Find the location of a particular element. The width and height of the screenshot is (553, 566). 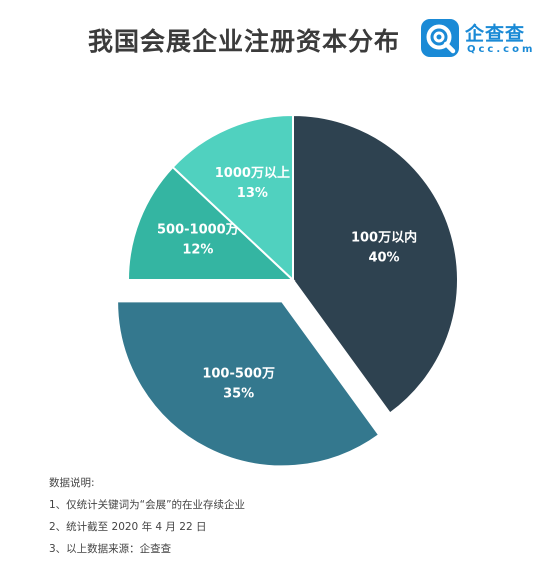

qcc-logo-icon is located at coordinates (440, 38).